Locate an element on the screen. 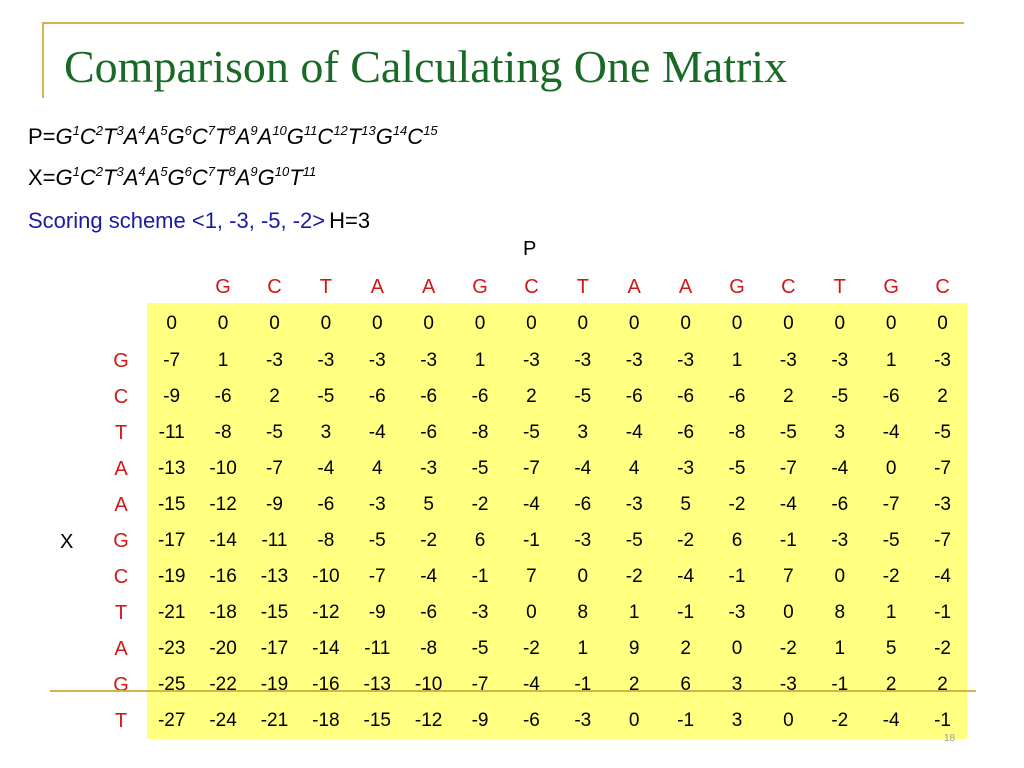 The width and height of the screenshot is (1024, 768). sequence-index: 7 is located at coordinates (211, 171).